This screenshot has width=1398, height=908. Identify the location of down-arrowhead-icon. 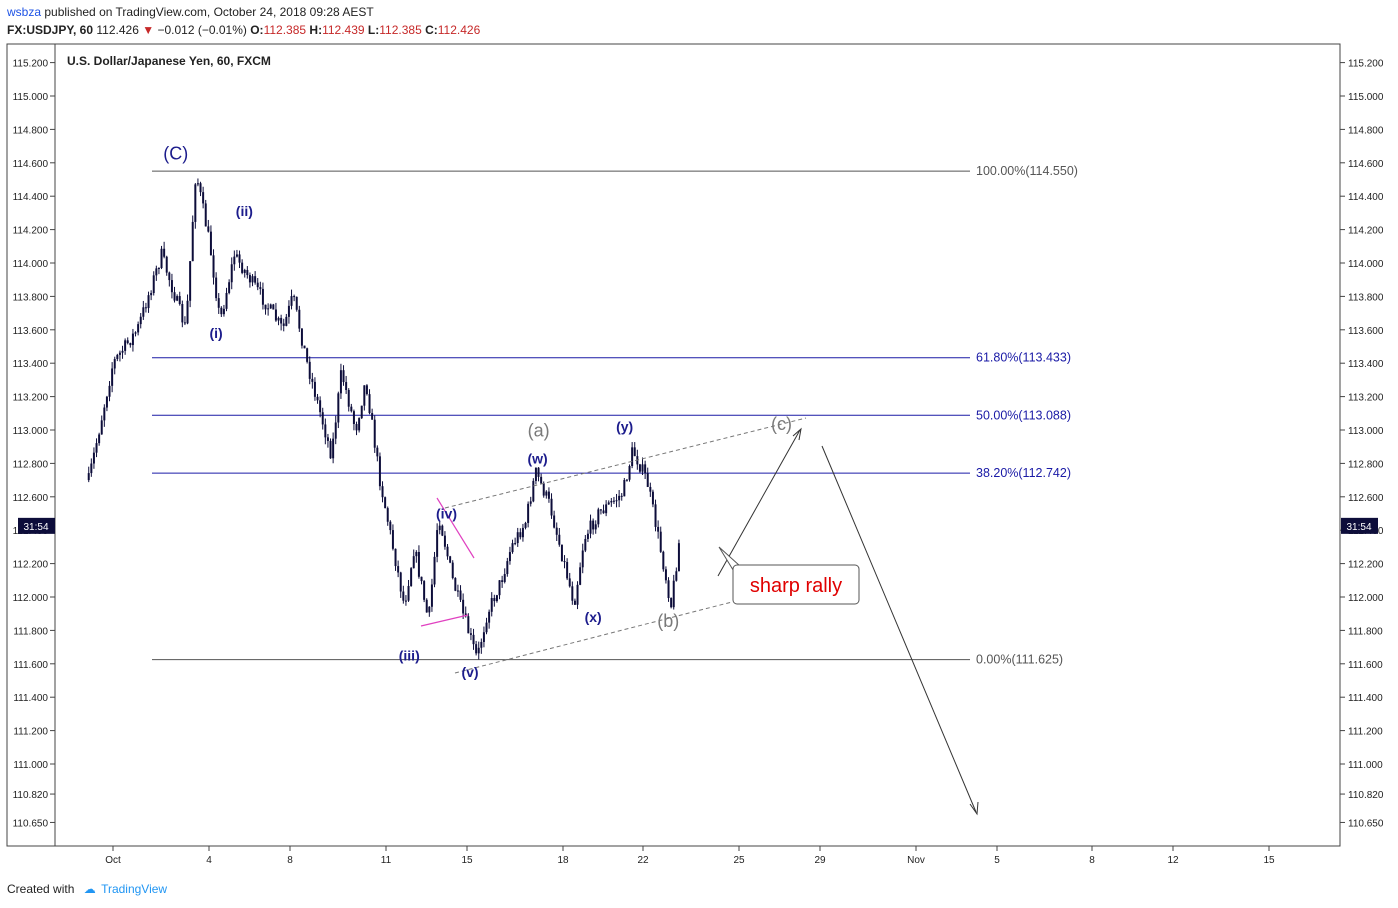
(974, 808).